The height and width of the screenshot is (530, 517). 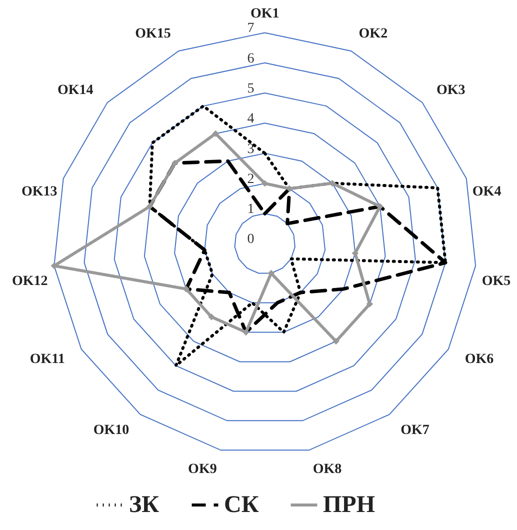 I want to click on spoke-label: OK14, so click(x=75, y=90).